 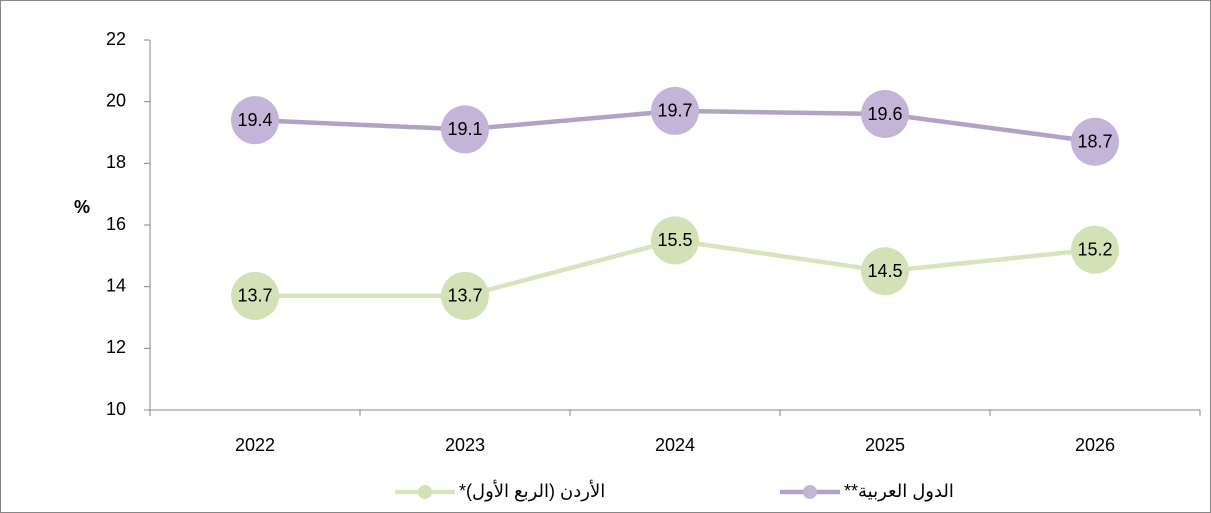 I want to click on data-label: 15.2, so click(x=1094, y=249).